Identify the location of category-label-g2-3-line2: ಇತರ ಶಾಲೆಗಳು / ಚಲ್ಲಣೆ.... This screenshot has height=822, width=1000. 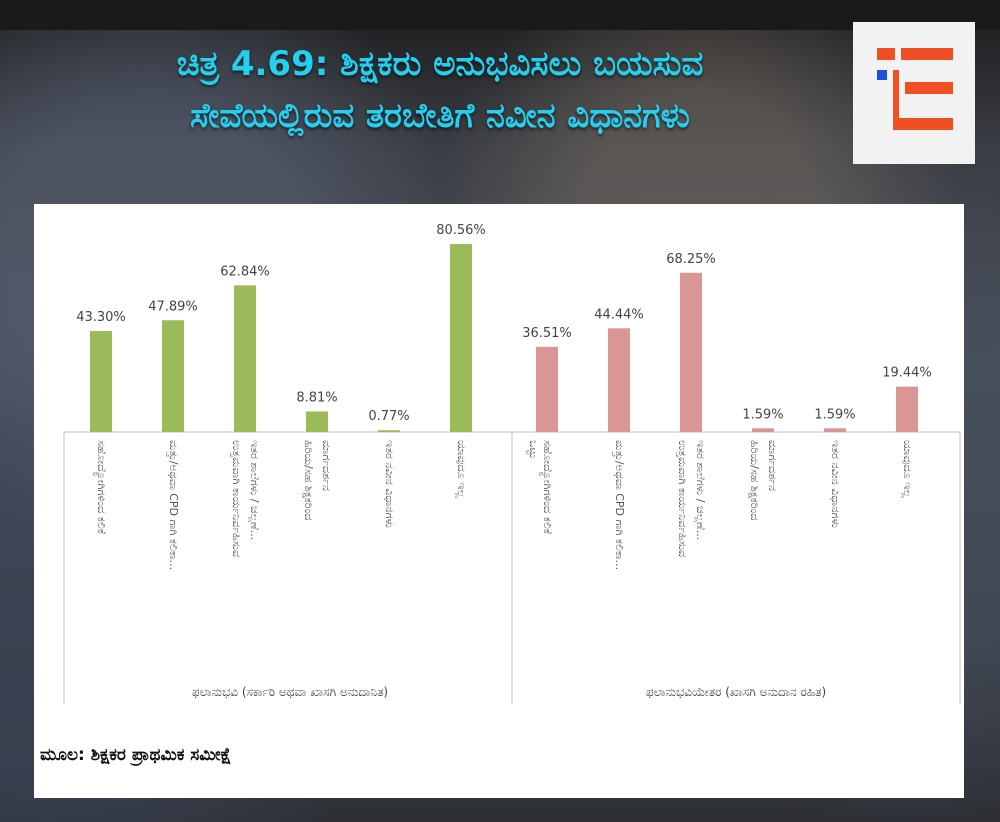
(700, 490).